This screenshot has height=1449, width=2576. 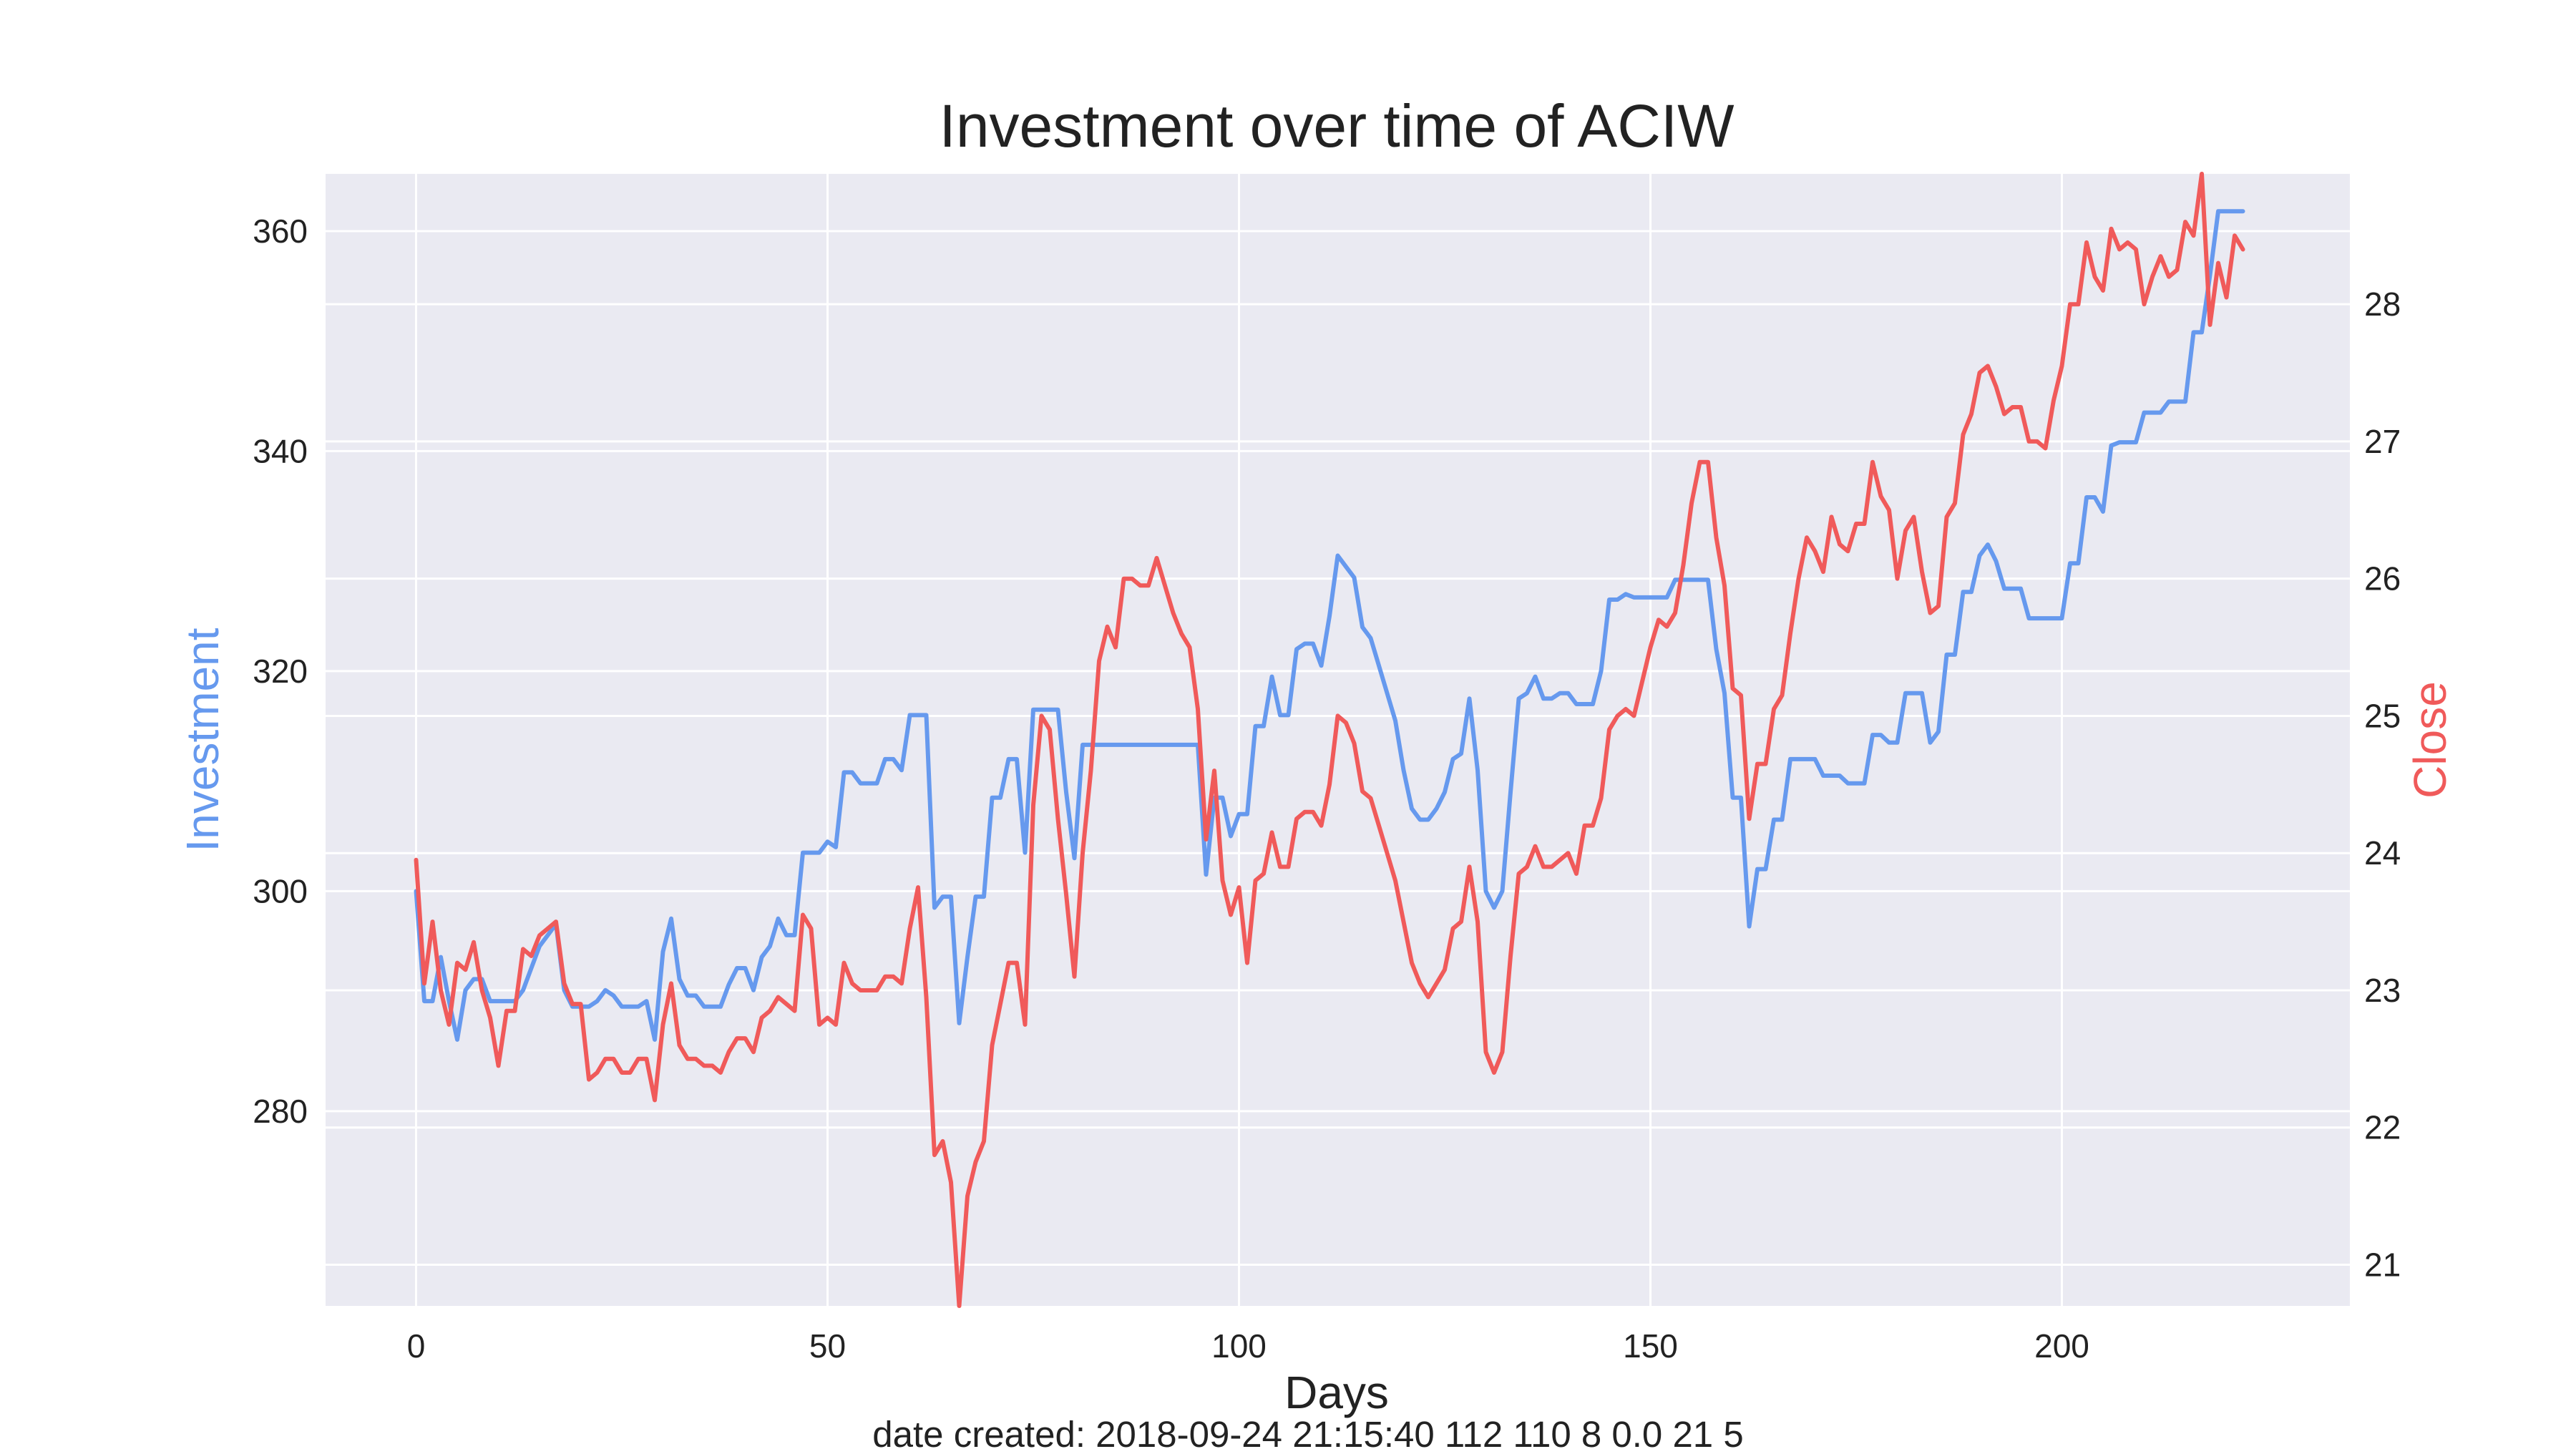 What do you see at coordinates (2382, 442) in the screenshot?
I see `y-tick-label-right: 27` at bounding box center [2382, 442].